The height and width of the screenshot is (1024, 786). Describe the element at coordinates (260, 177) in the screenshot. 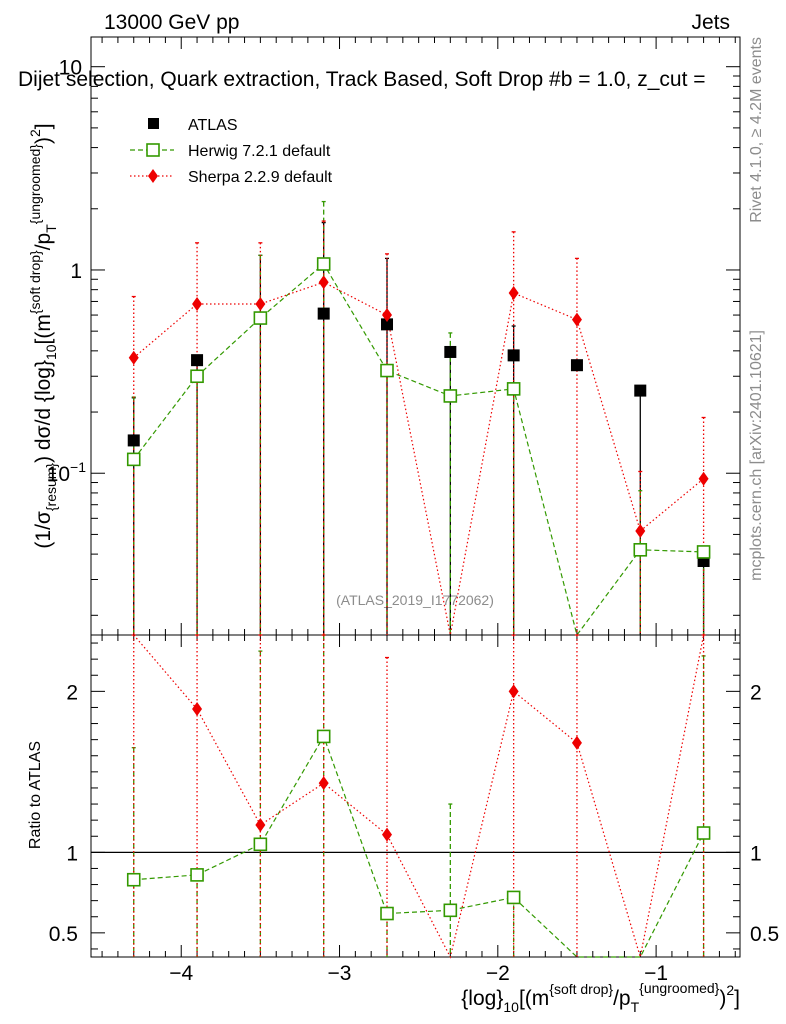

I see `legend-label-sherpa: Sherpa 2.2.9 default` at that location.